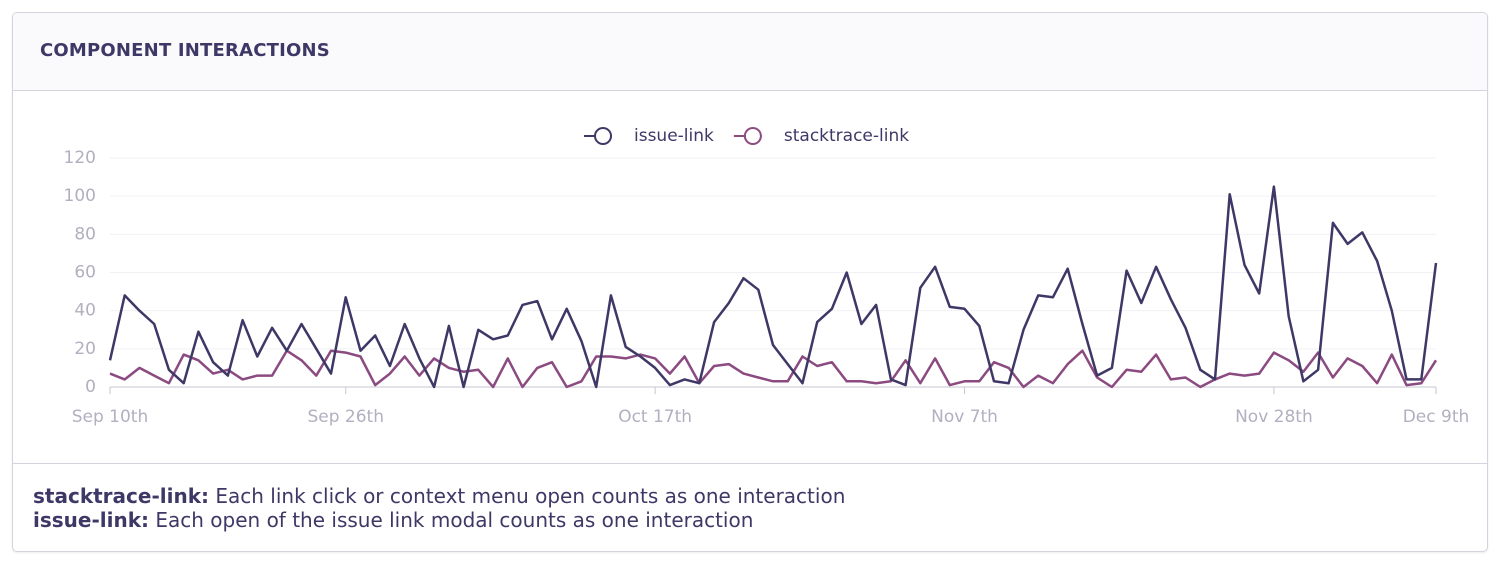  What do you see at coordinates (110, 417) in the screenshot?
I see `x-tick-label: Sep 10th` at bounding box center [110, 417].